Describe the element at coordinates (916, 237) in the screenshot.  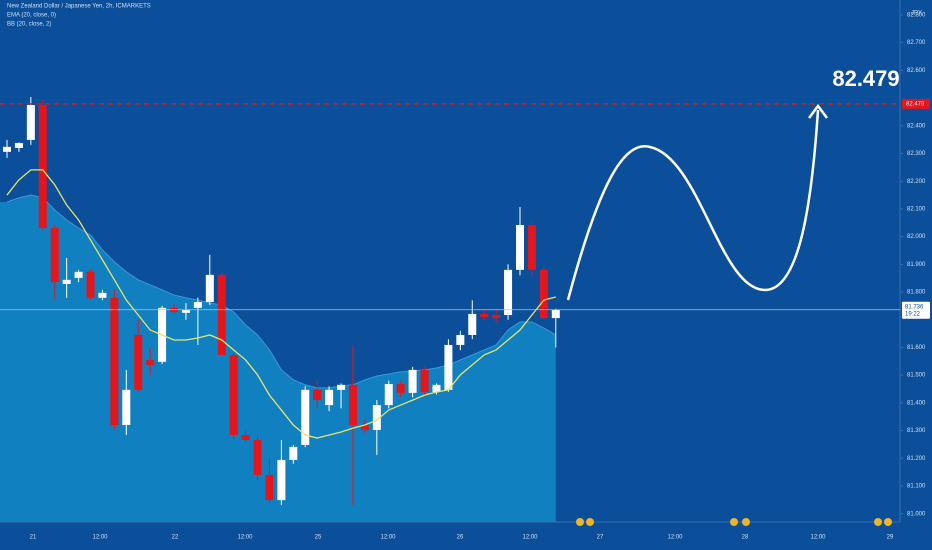
I see `y-tick-label: 82.000` at that location.